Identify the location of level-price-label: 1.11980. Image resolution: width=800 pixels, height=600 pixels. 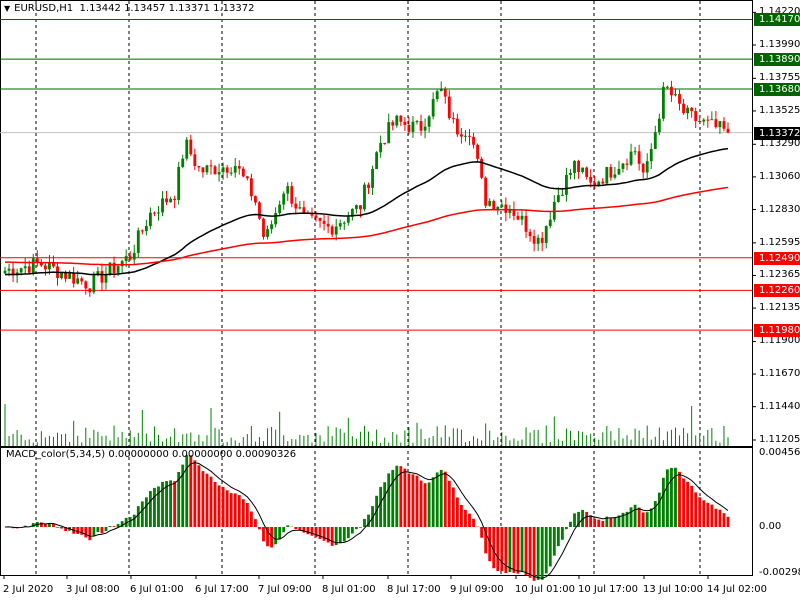
(777, 331).